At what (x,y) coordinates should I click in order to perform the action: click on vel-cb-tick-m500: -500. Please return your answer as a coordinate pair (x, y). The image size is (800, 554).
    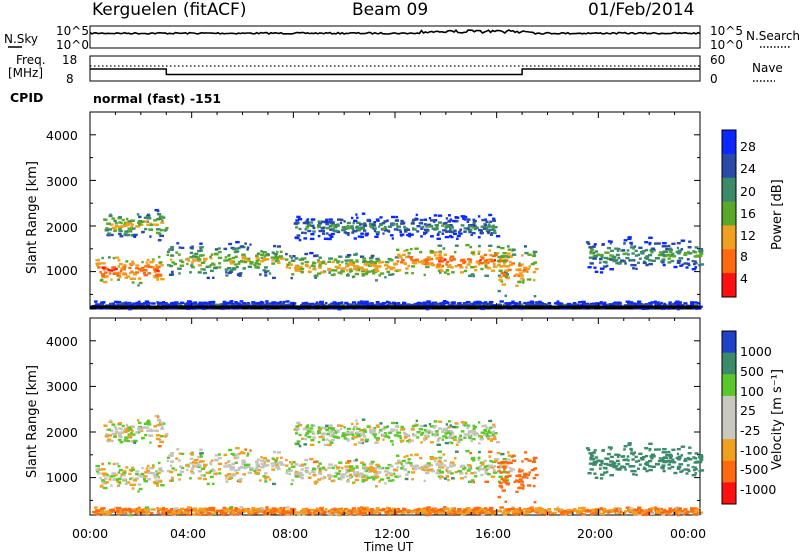
    Looking at the image, I should click on (754, 469).